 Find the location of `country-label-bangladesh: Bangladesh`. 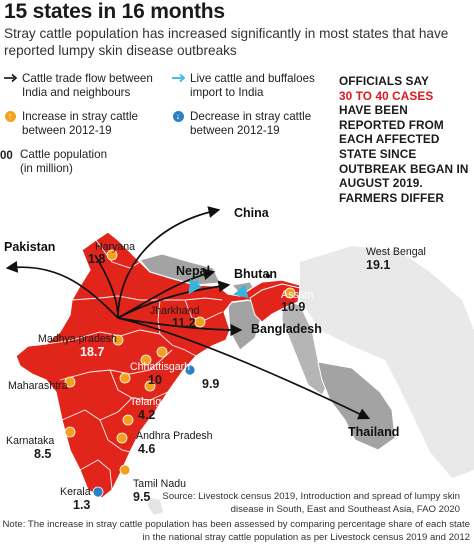

country-label-bangladesh: Bangladesh is located at coordinates (286, 329).